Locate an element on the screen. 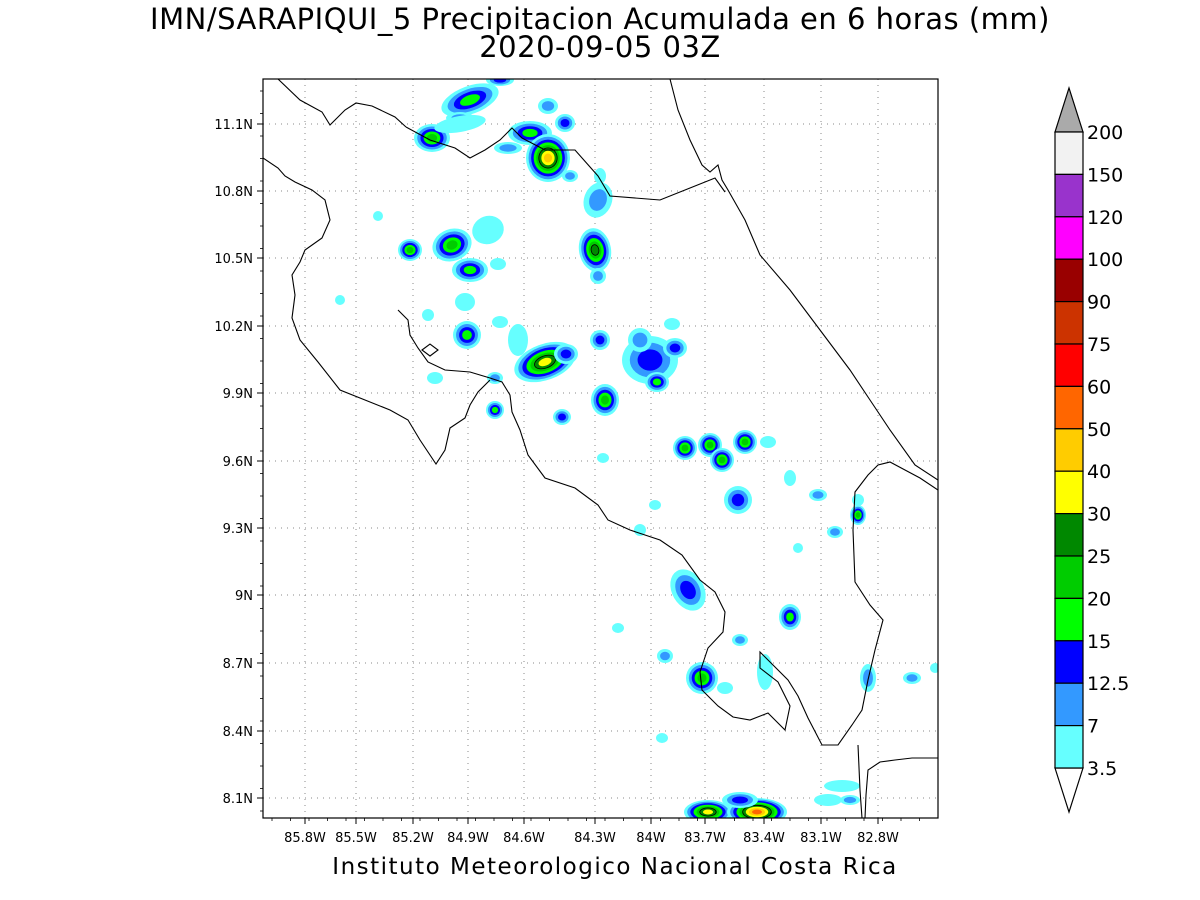 This screenshot has height=900, width=1200. colorbar-label: 150 is located at coordinates (1105, 175).